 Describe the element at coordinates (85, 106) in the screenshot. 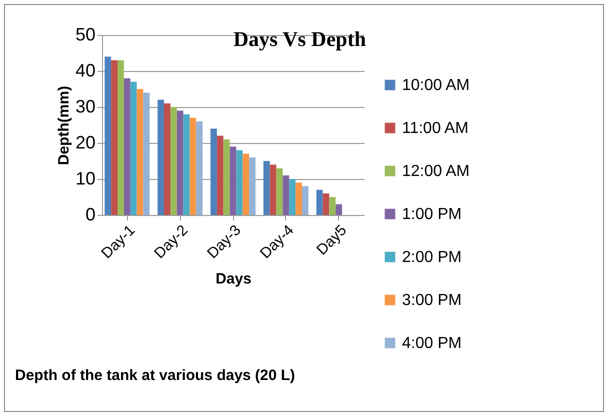

I see `y-tick-label: 30` at that location.